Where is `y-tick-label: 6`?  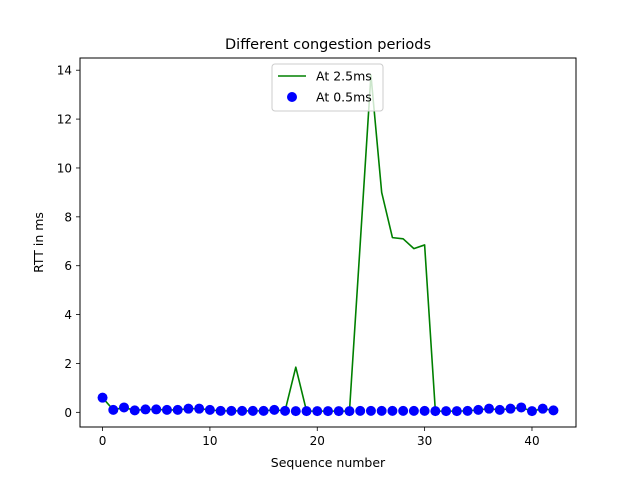
y-tick-label: 6 is located at coordinates (68, 266).